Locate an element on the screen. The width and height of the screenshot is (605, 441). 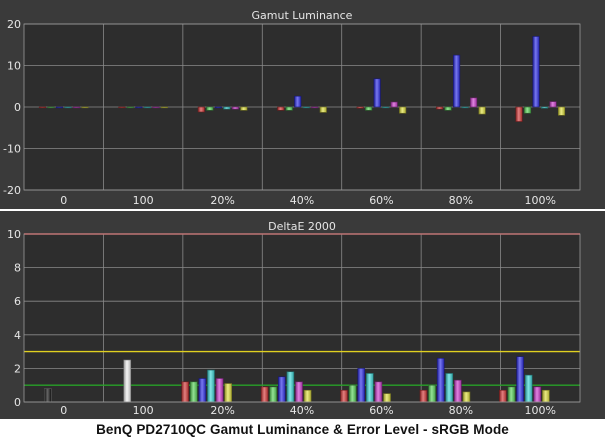
chart2-ytick-label: 0 is located at coordinates (17, 402).